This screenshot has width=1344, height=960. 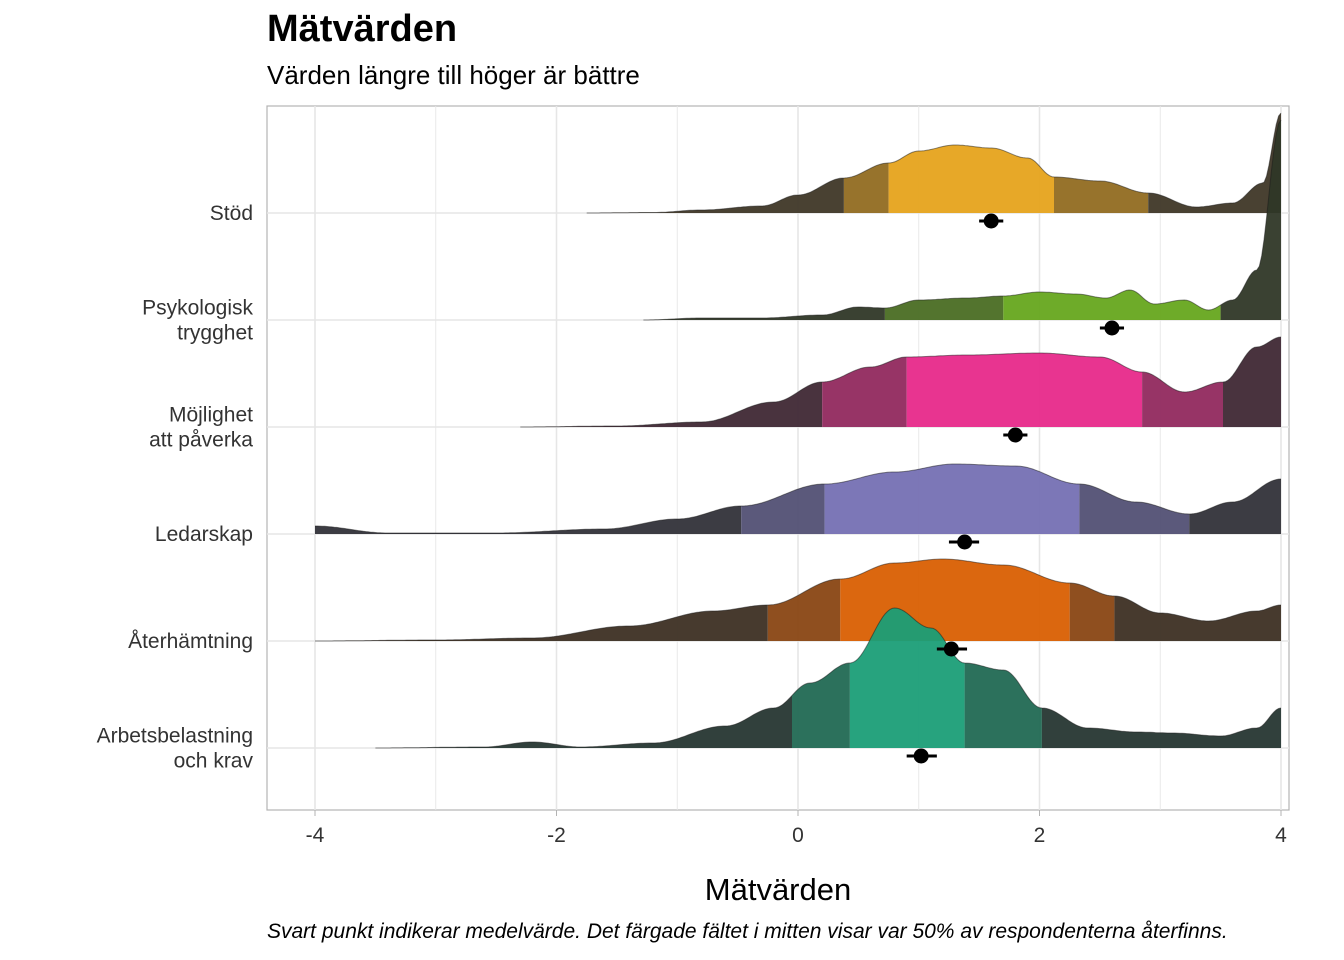 I want to click on category-label: Återhämtning, so click(x=190, y=641).